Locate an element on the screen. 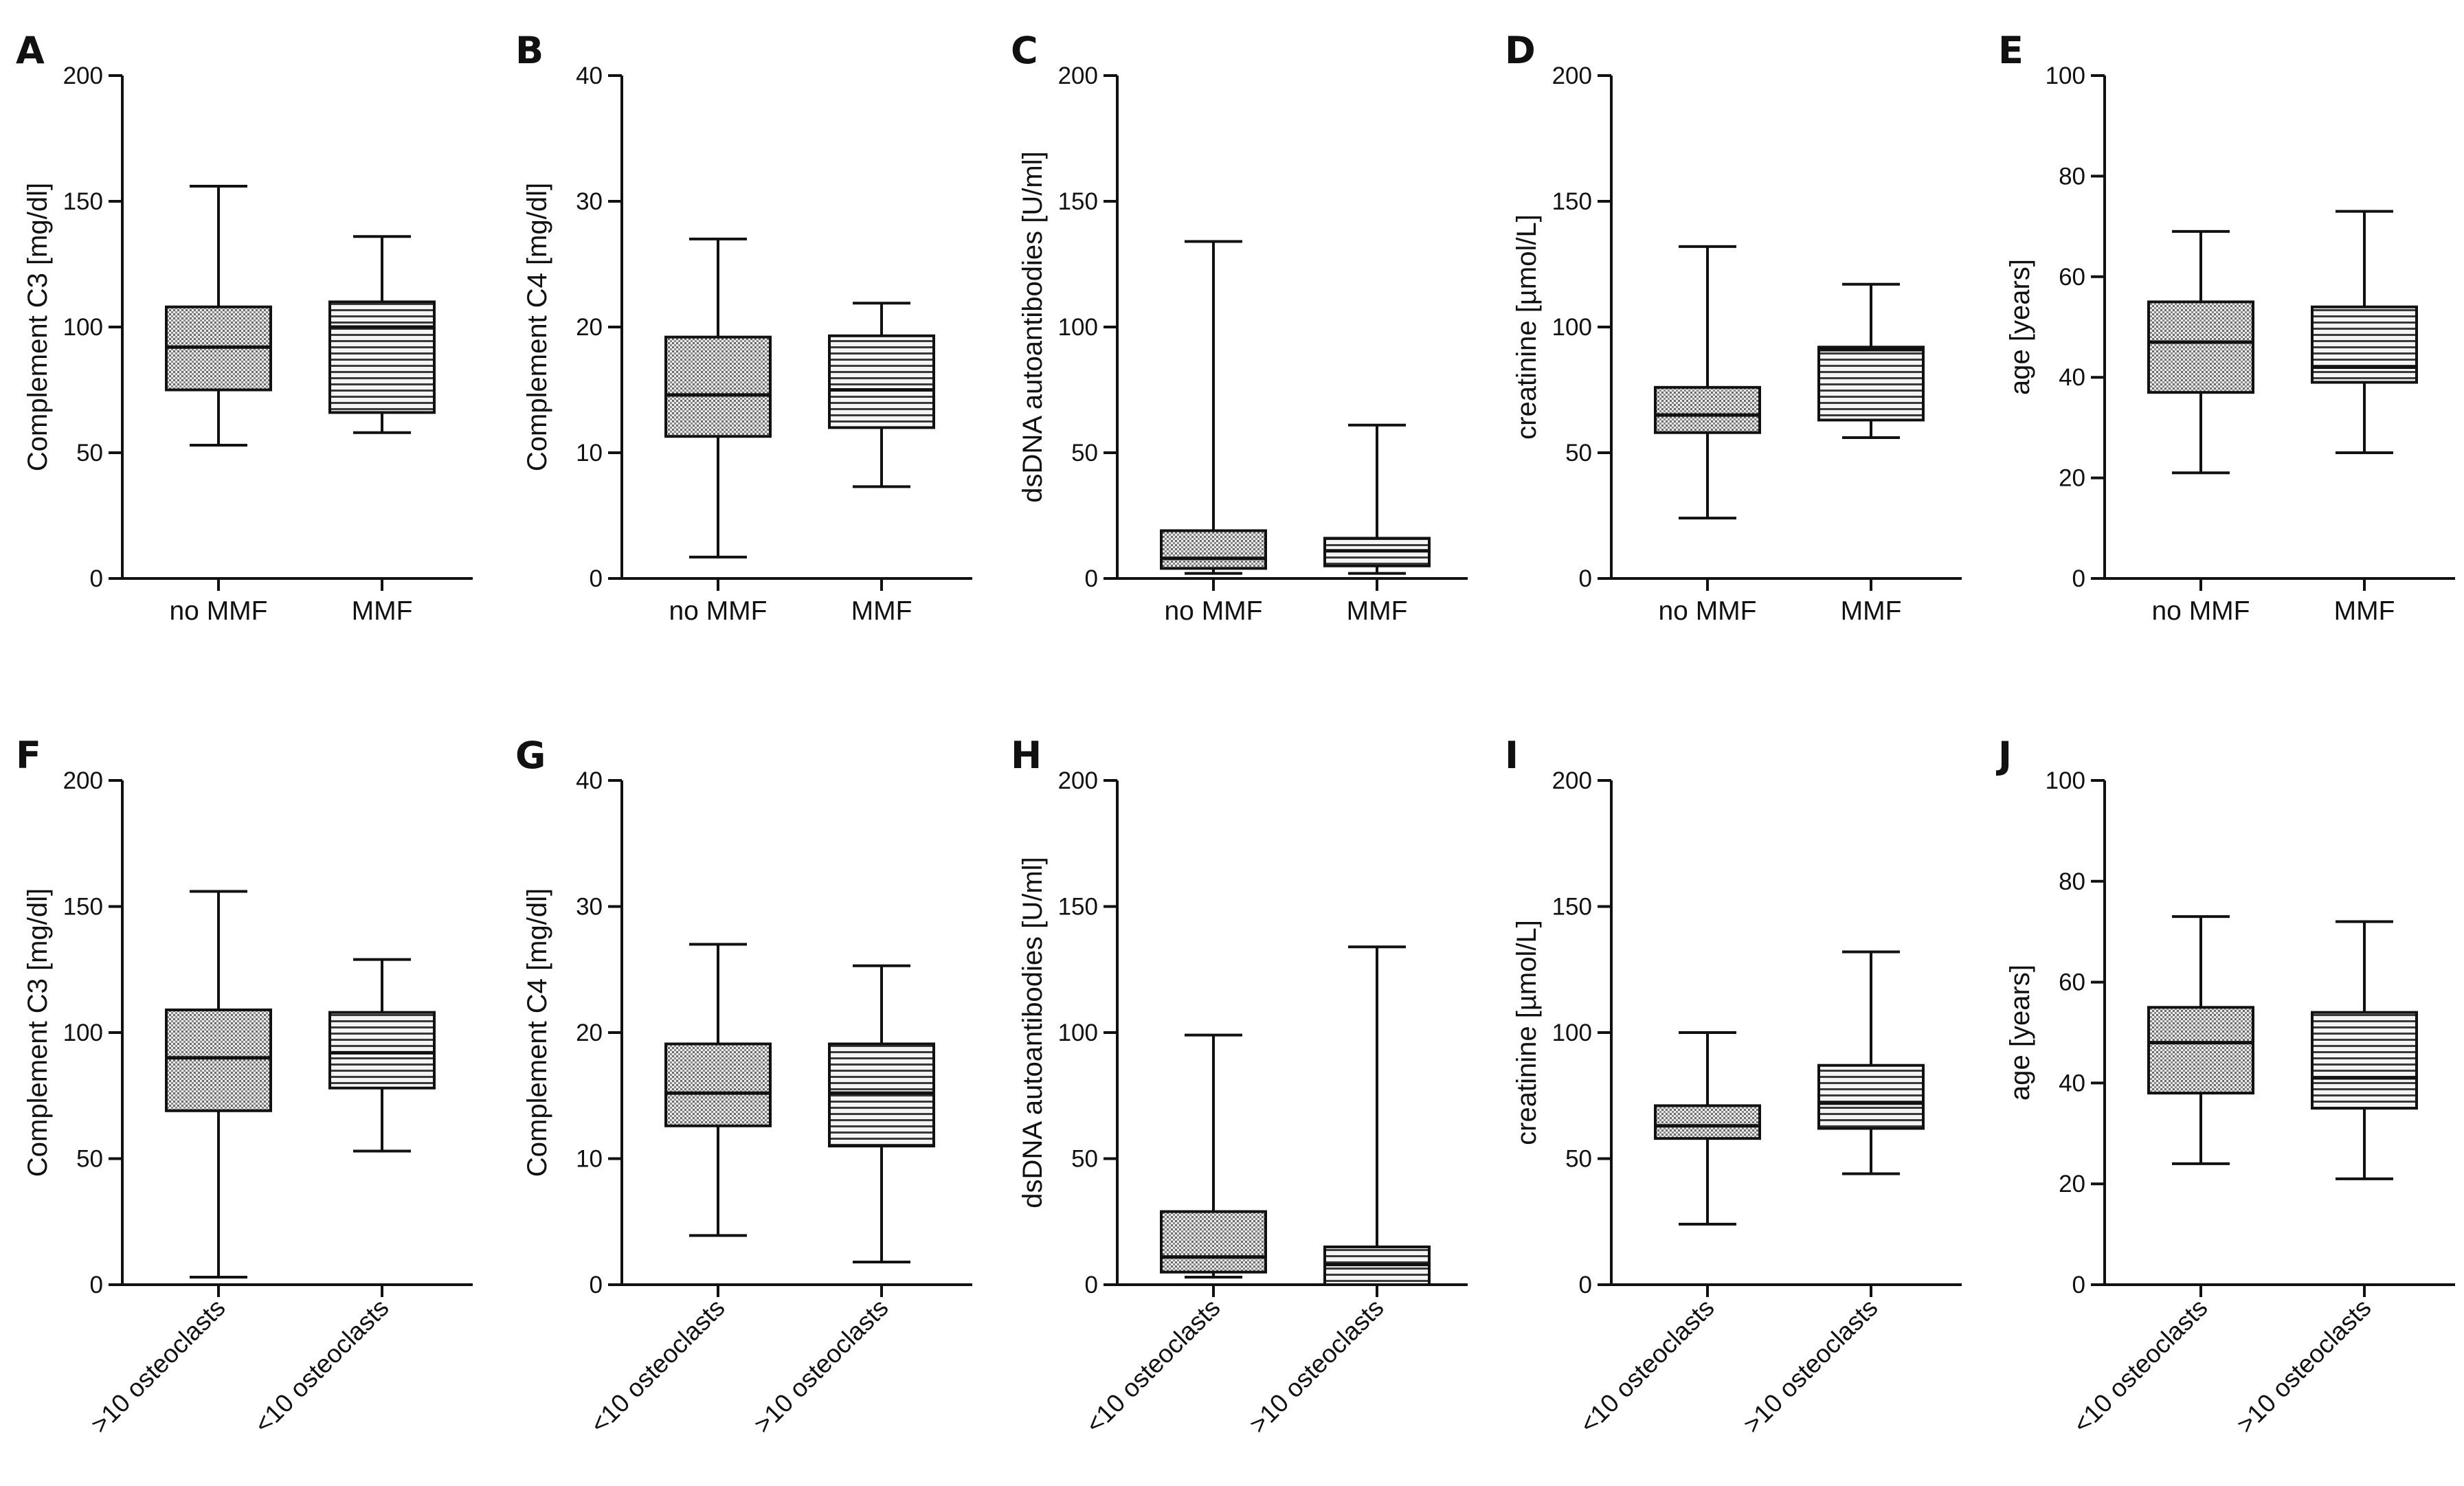  panel-a-box-1: no MMF is located at coordinates (219, 405).